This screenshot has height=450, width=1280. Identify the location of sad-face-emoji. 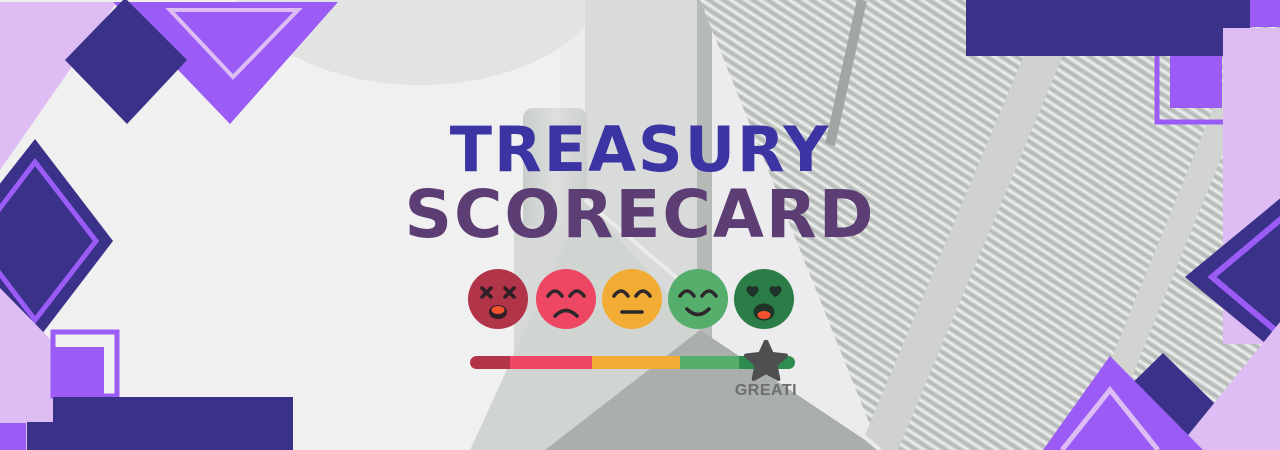
(566, 299).